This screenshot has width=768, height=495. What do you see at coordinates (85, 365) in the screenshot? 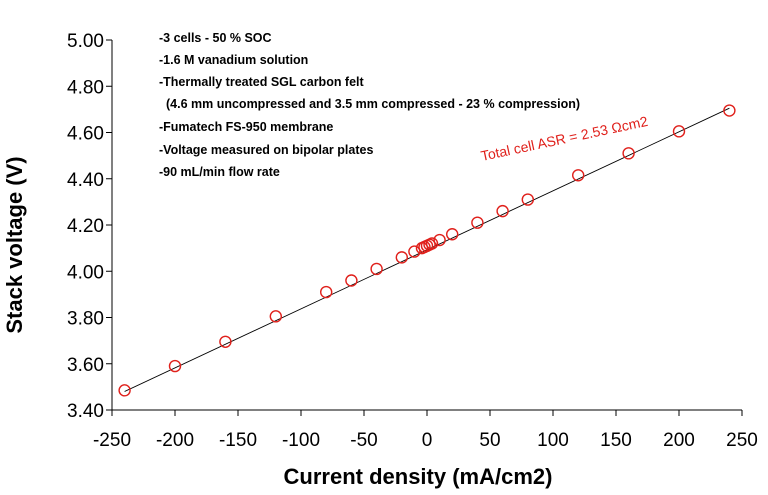
I see `y-tick-label: 3.60` at bounding box center [85, 365].